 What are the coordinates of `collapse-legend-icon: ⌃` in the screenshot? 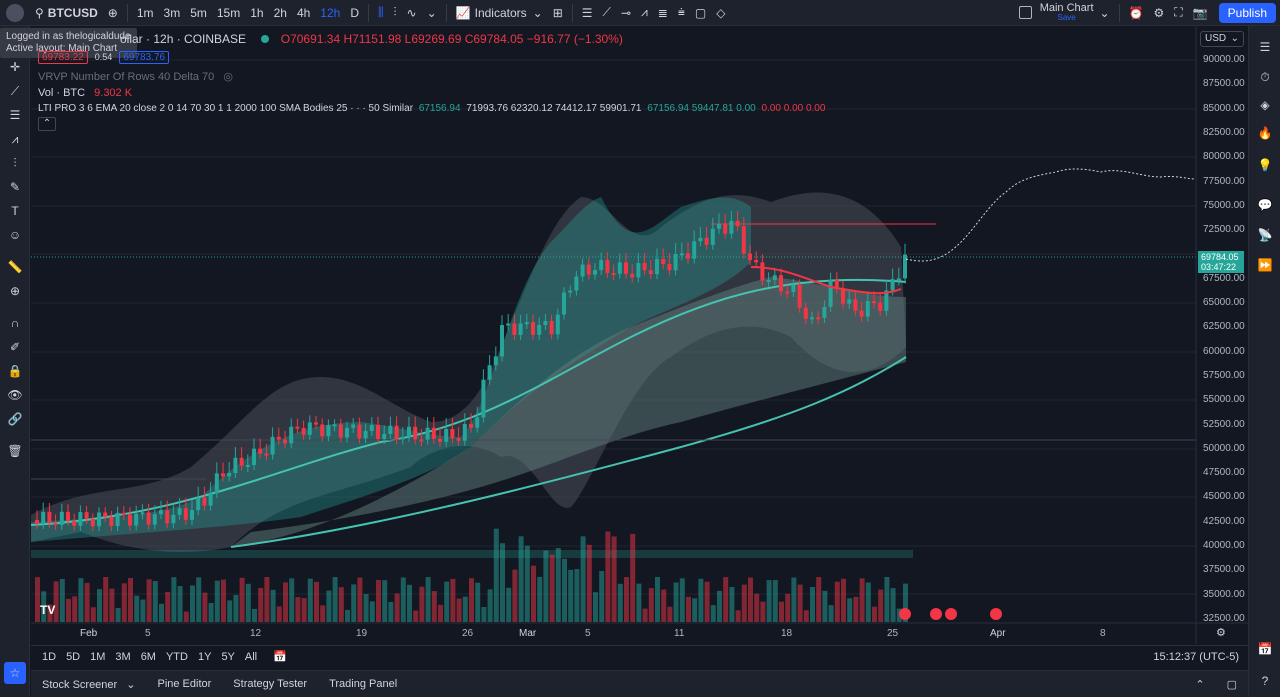 It's located at (47, 124).